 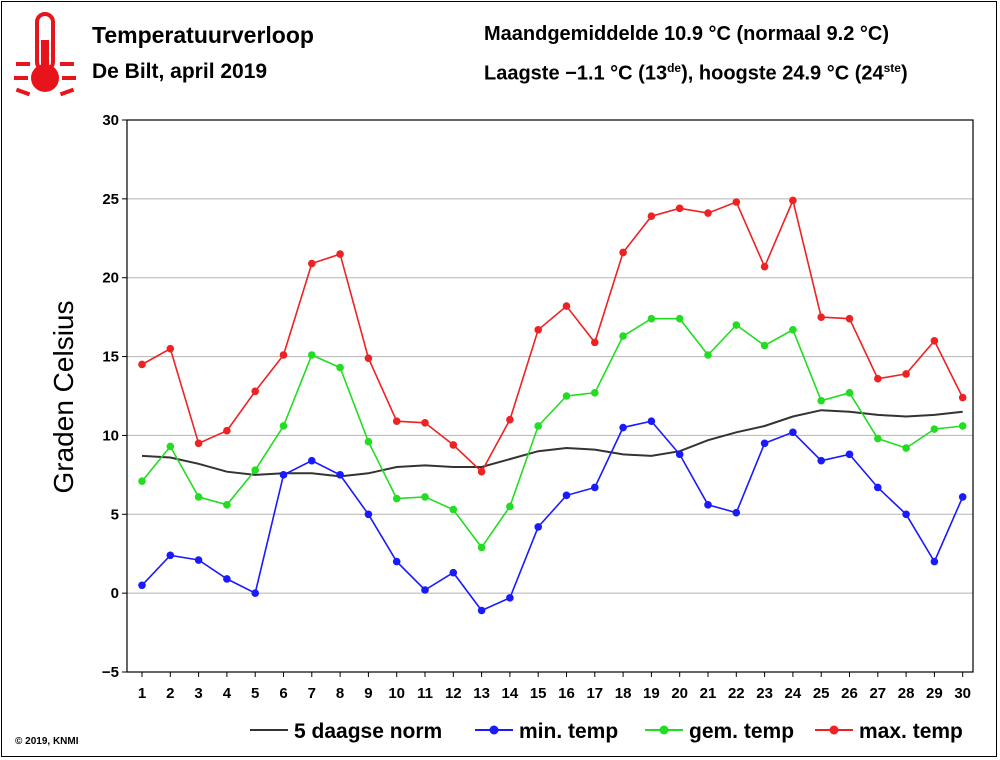 I want to click on x-tick-label: 7, so click(x=312, y=693).